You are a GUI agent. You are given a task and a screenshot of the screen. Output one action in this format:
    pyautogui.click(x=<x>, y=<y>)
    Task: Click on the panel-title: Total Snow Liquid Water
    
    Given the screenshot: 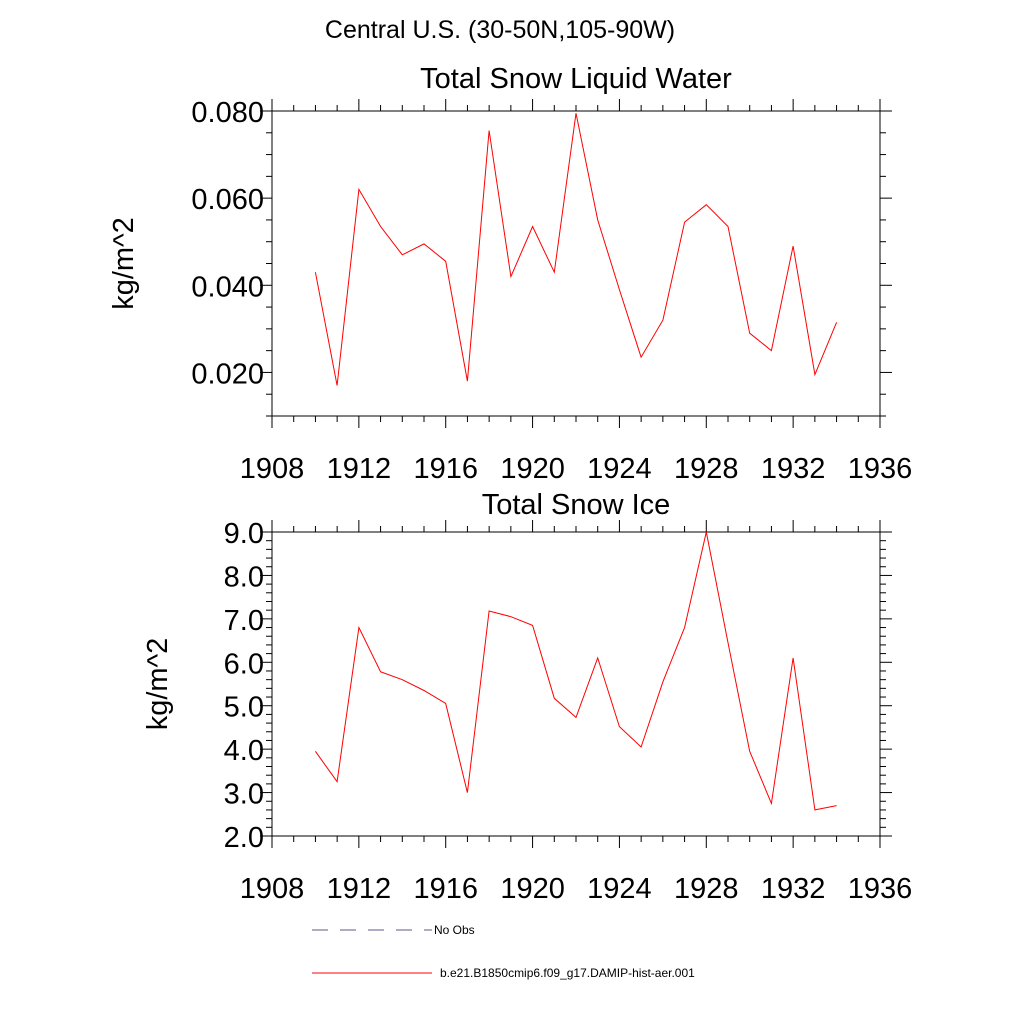 What is the action you would take?
    pyautogui.click(x=576, y=79)
    